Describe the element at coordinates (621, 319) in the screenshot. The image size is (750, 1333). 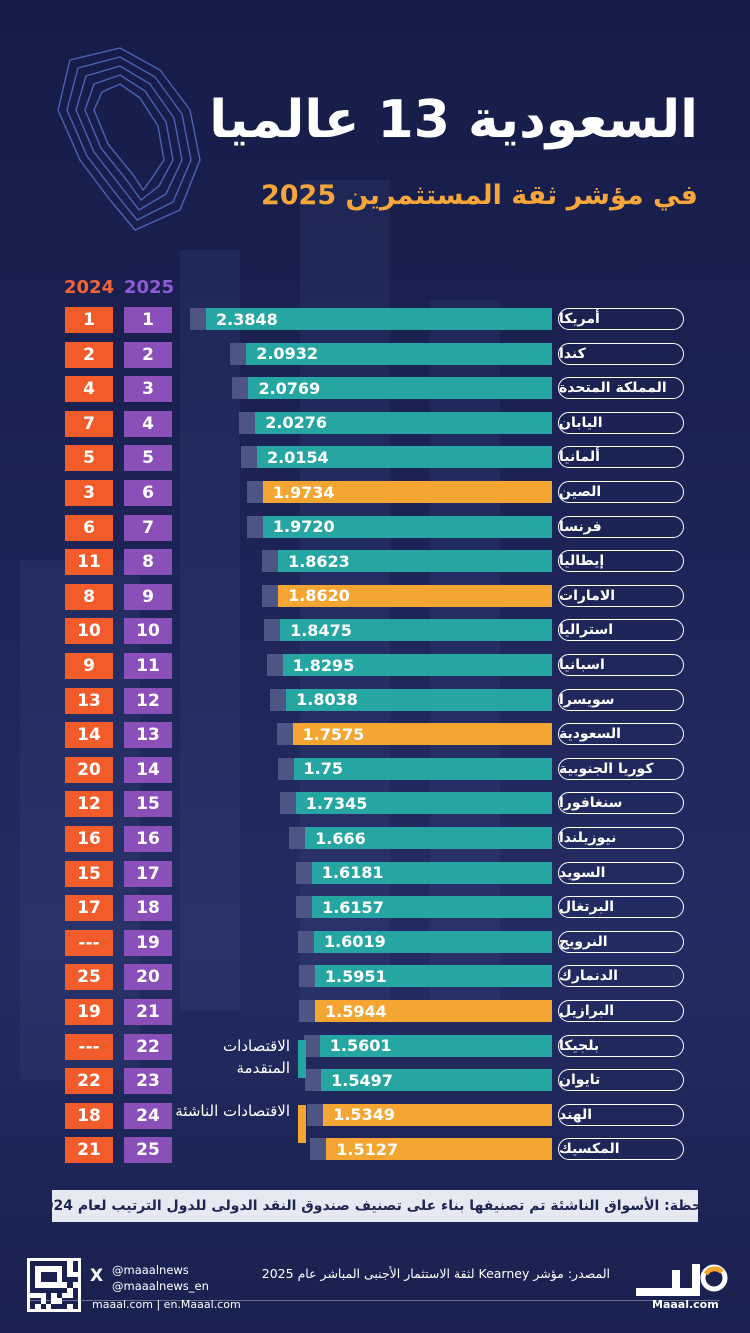
I see `country-label: أمريكا` at that location.